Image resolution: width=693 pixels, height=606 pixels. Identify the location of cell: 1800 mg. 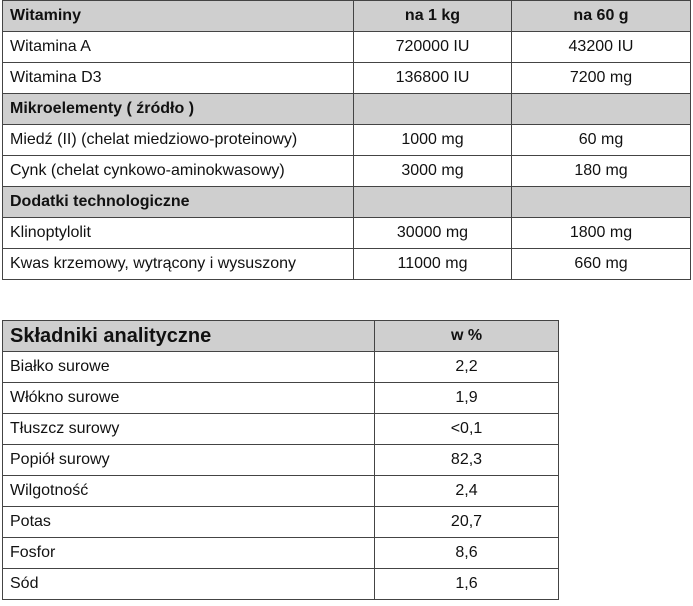
(601, 233).